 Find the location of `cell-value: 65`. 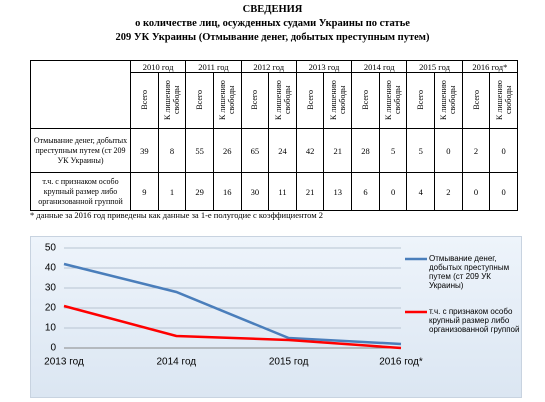

cell-value: 65 is located at coordinates (255, 150).